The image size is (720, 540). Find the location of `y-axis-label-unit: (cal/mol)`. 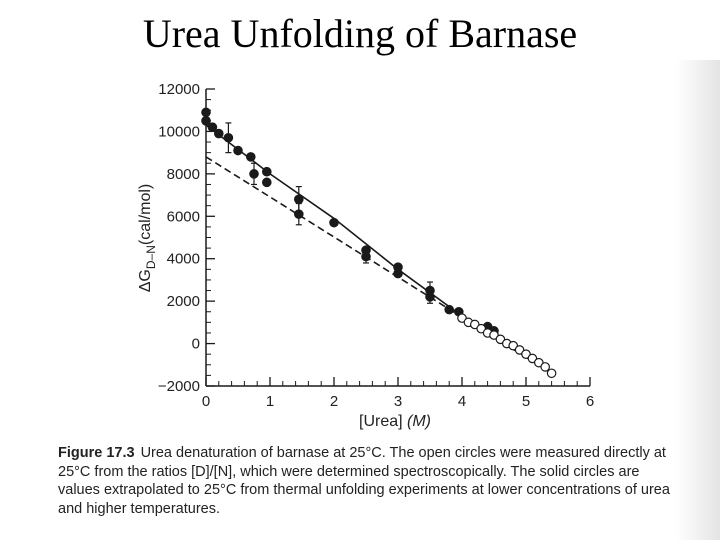

y-axis-label-unit: (cal/mol) is located at coordinates (145, 214).